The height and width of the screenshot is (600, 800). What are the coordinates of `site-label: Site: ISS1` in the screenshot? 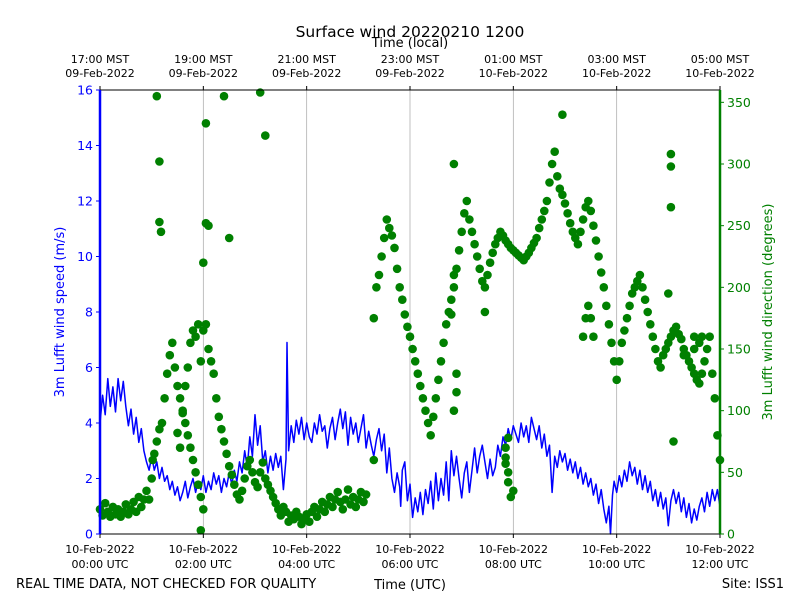 It's located at (753, 584).